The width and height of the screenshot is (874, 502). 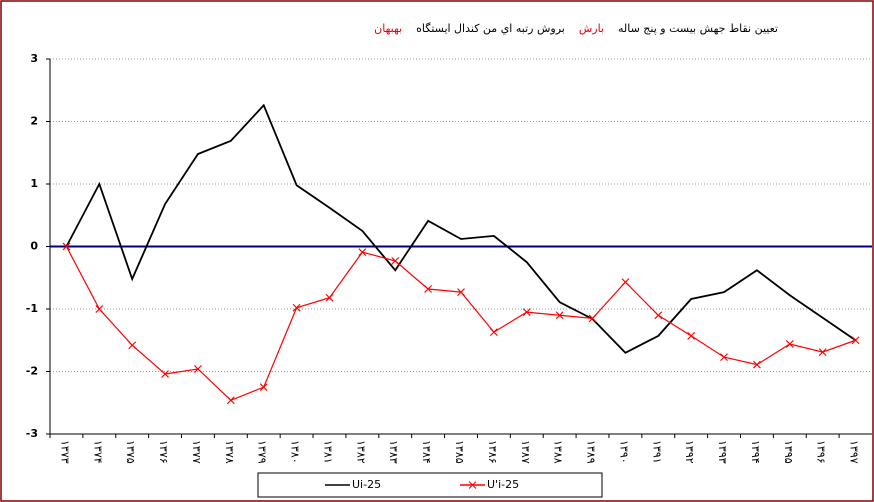 What do you see at coordinates (32, 371) in the screenshot?
I see `y-tick-label: -2` at bounding box center [32, 371].